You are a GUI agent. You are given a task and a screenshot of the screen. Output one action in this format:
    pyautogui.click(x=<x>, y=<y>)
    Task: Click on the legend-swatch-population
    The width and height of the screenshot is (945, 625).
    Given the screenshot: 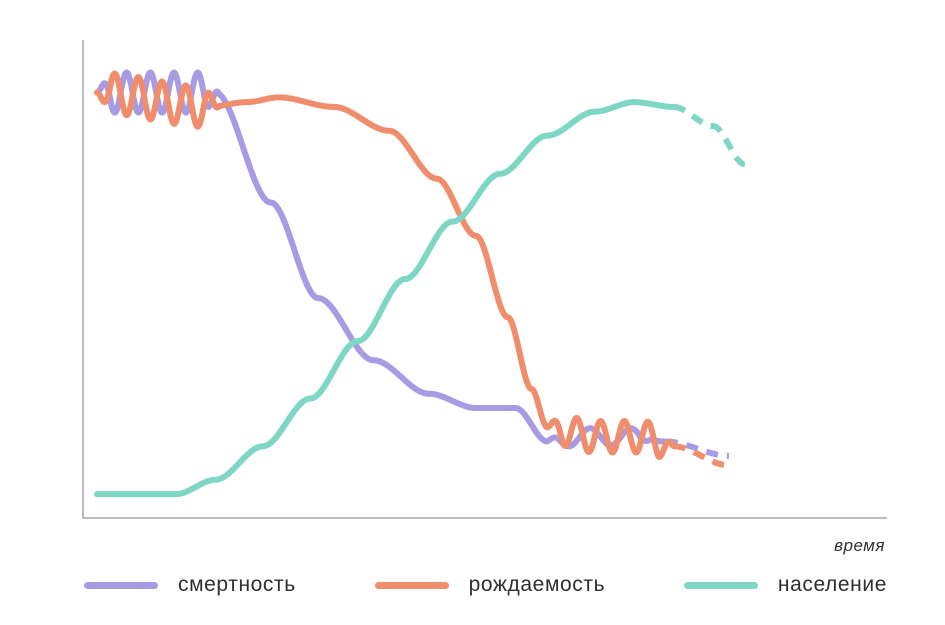 What is the action you would take?
    pyautogui.click(x=720, y=585)
    